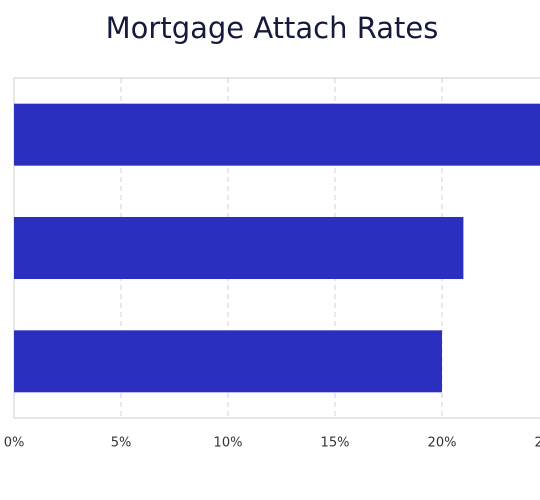 The height and width of the screenshot is (500, 540). I want to click on chart-title: Mortgage Attach Rates, so click(272, 28).